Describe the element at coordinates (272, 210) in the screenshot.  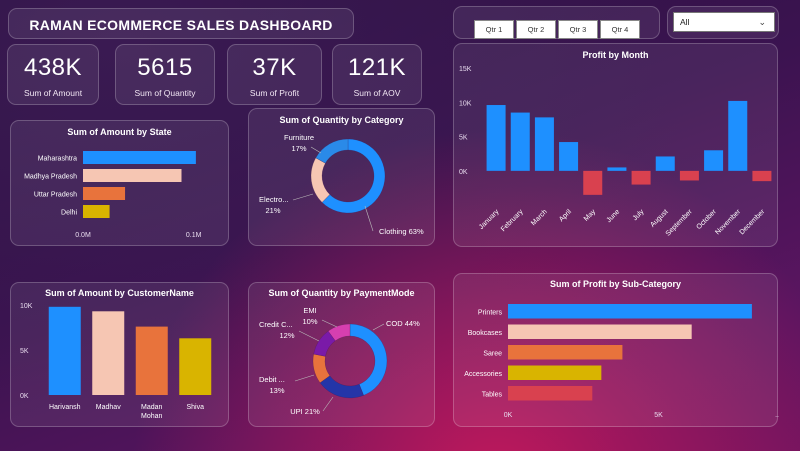
I see `slice-pct-label: 21%` at that location.